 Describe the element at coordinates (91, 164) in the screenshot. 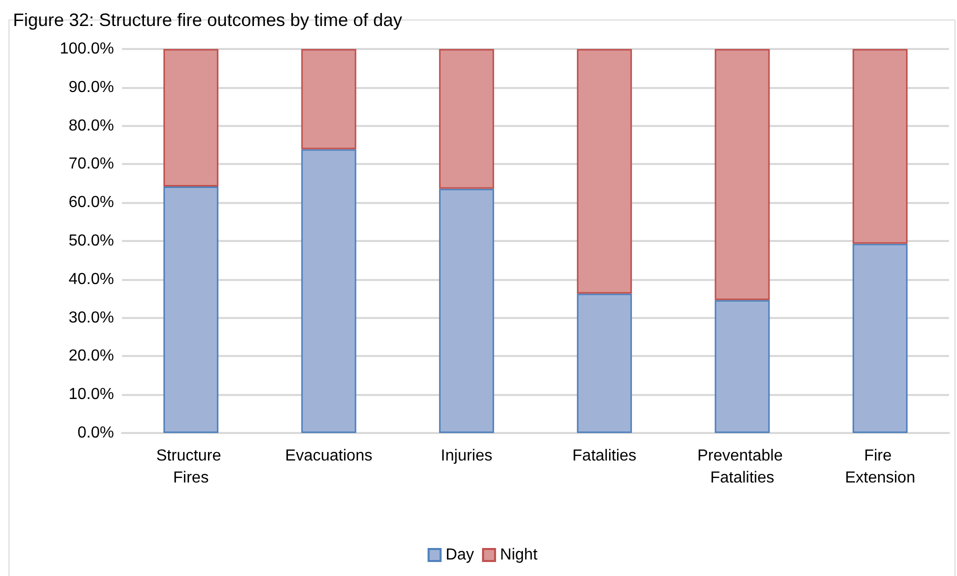

I see `y-tick-label: 70.0%` at that location.